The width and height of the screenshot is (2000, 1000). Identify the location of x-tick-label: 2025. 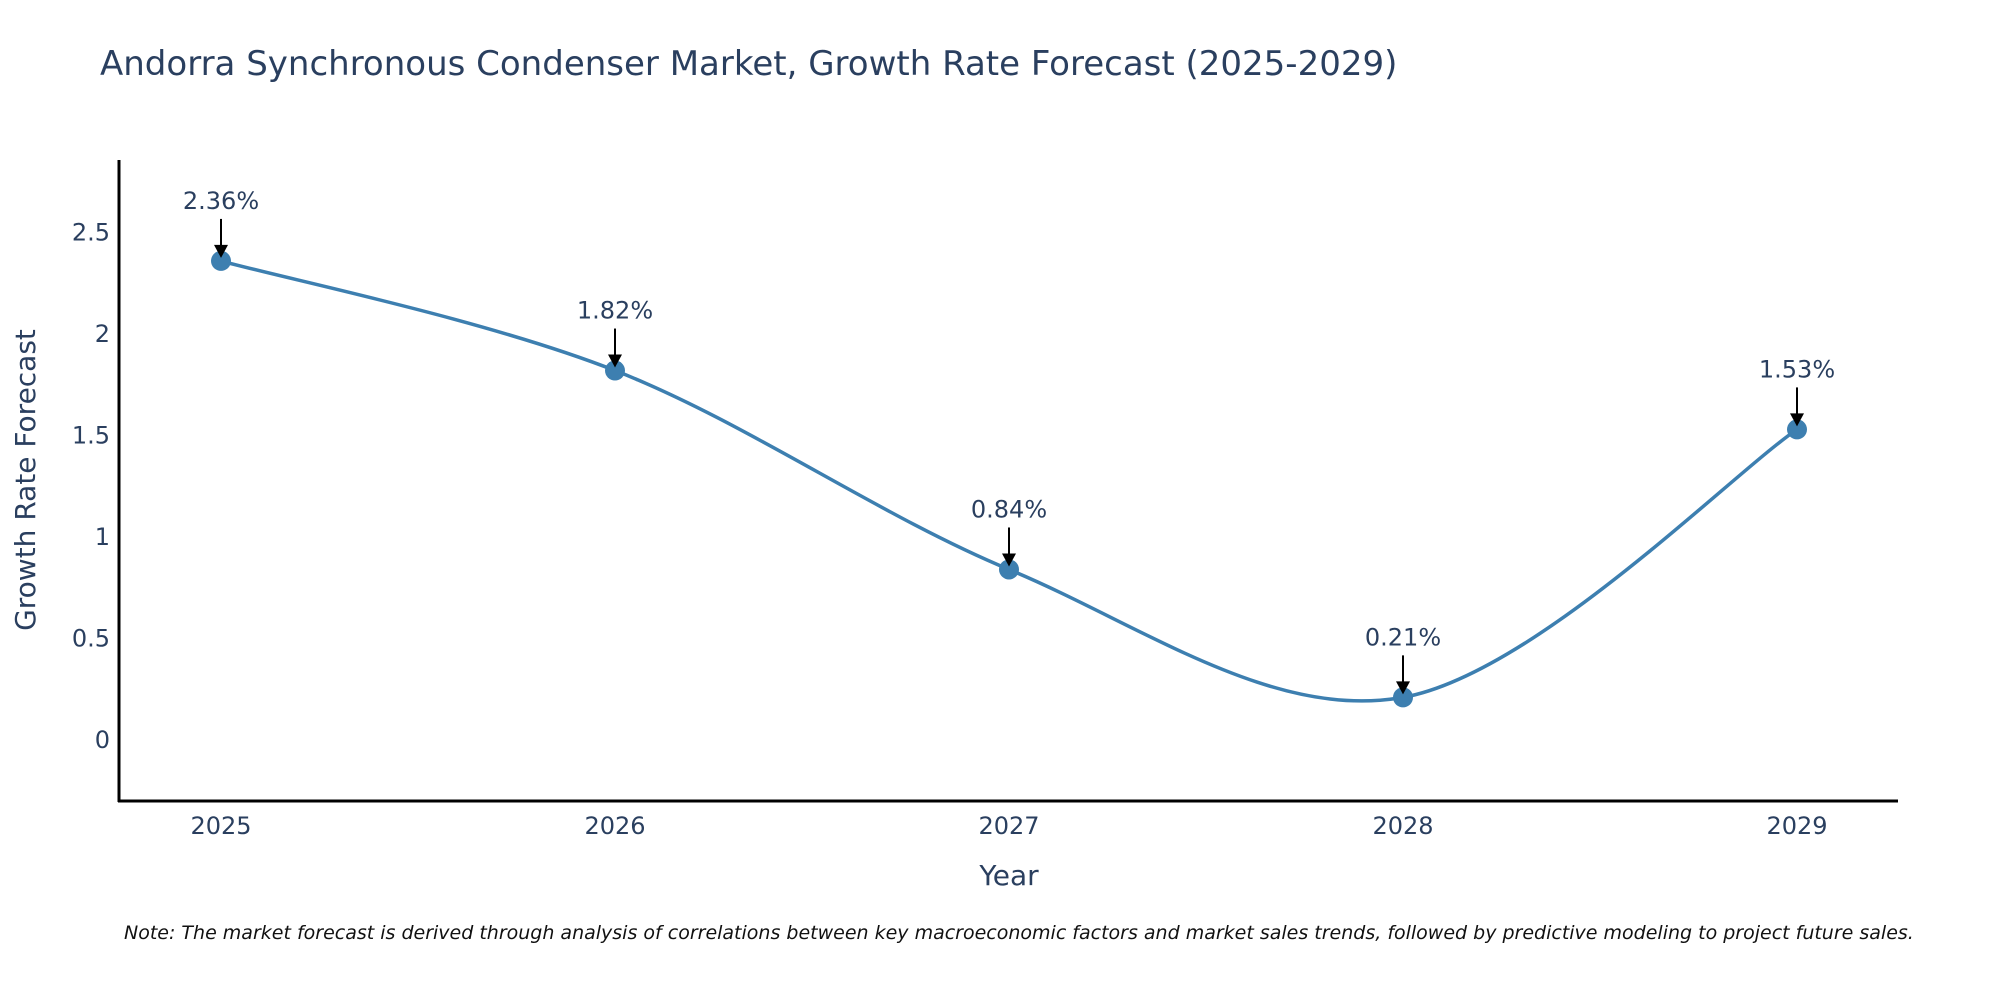
(220, 826).